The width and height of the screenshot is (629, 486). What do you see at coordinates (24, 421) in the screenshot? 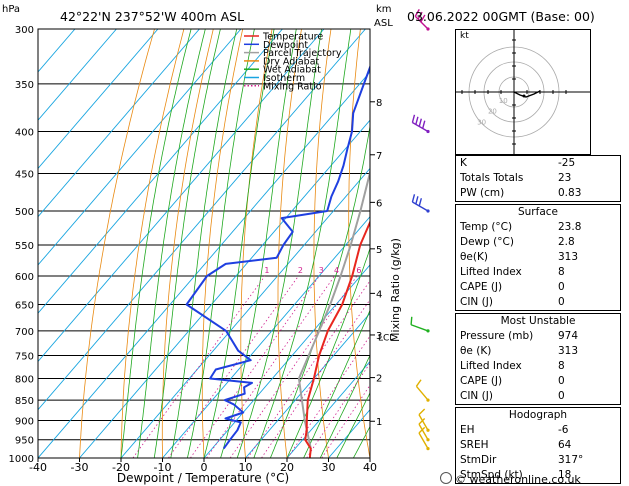
I see `pressure-tick-label: 900` at bounding box center [24, 421].